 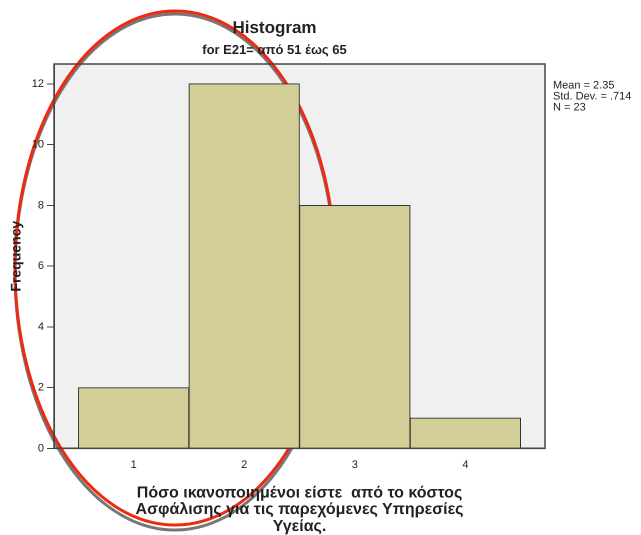 I want to click on text: Std. Dev. = .714, so click(x=592, y=96).